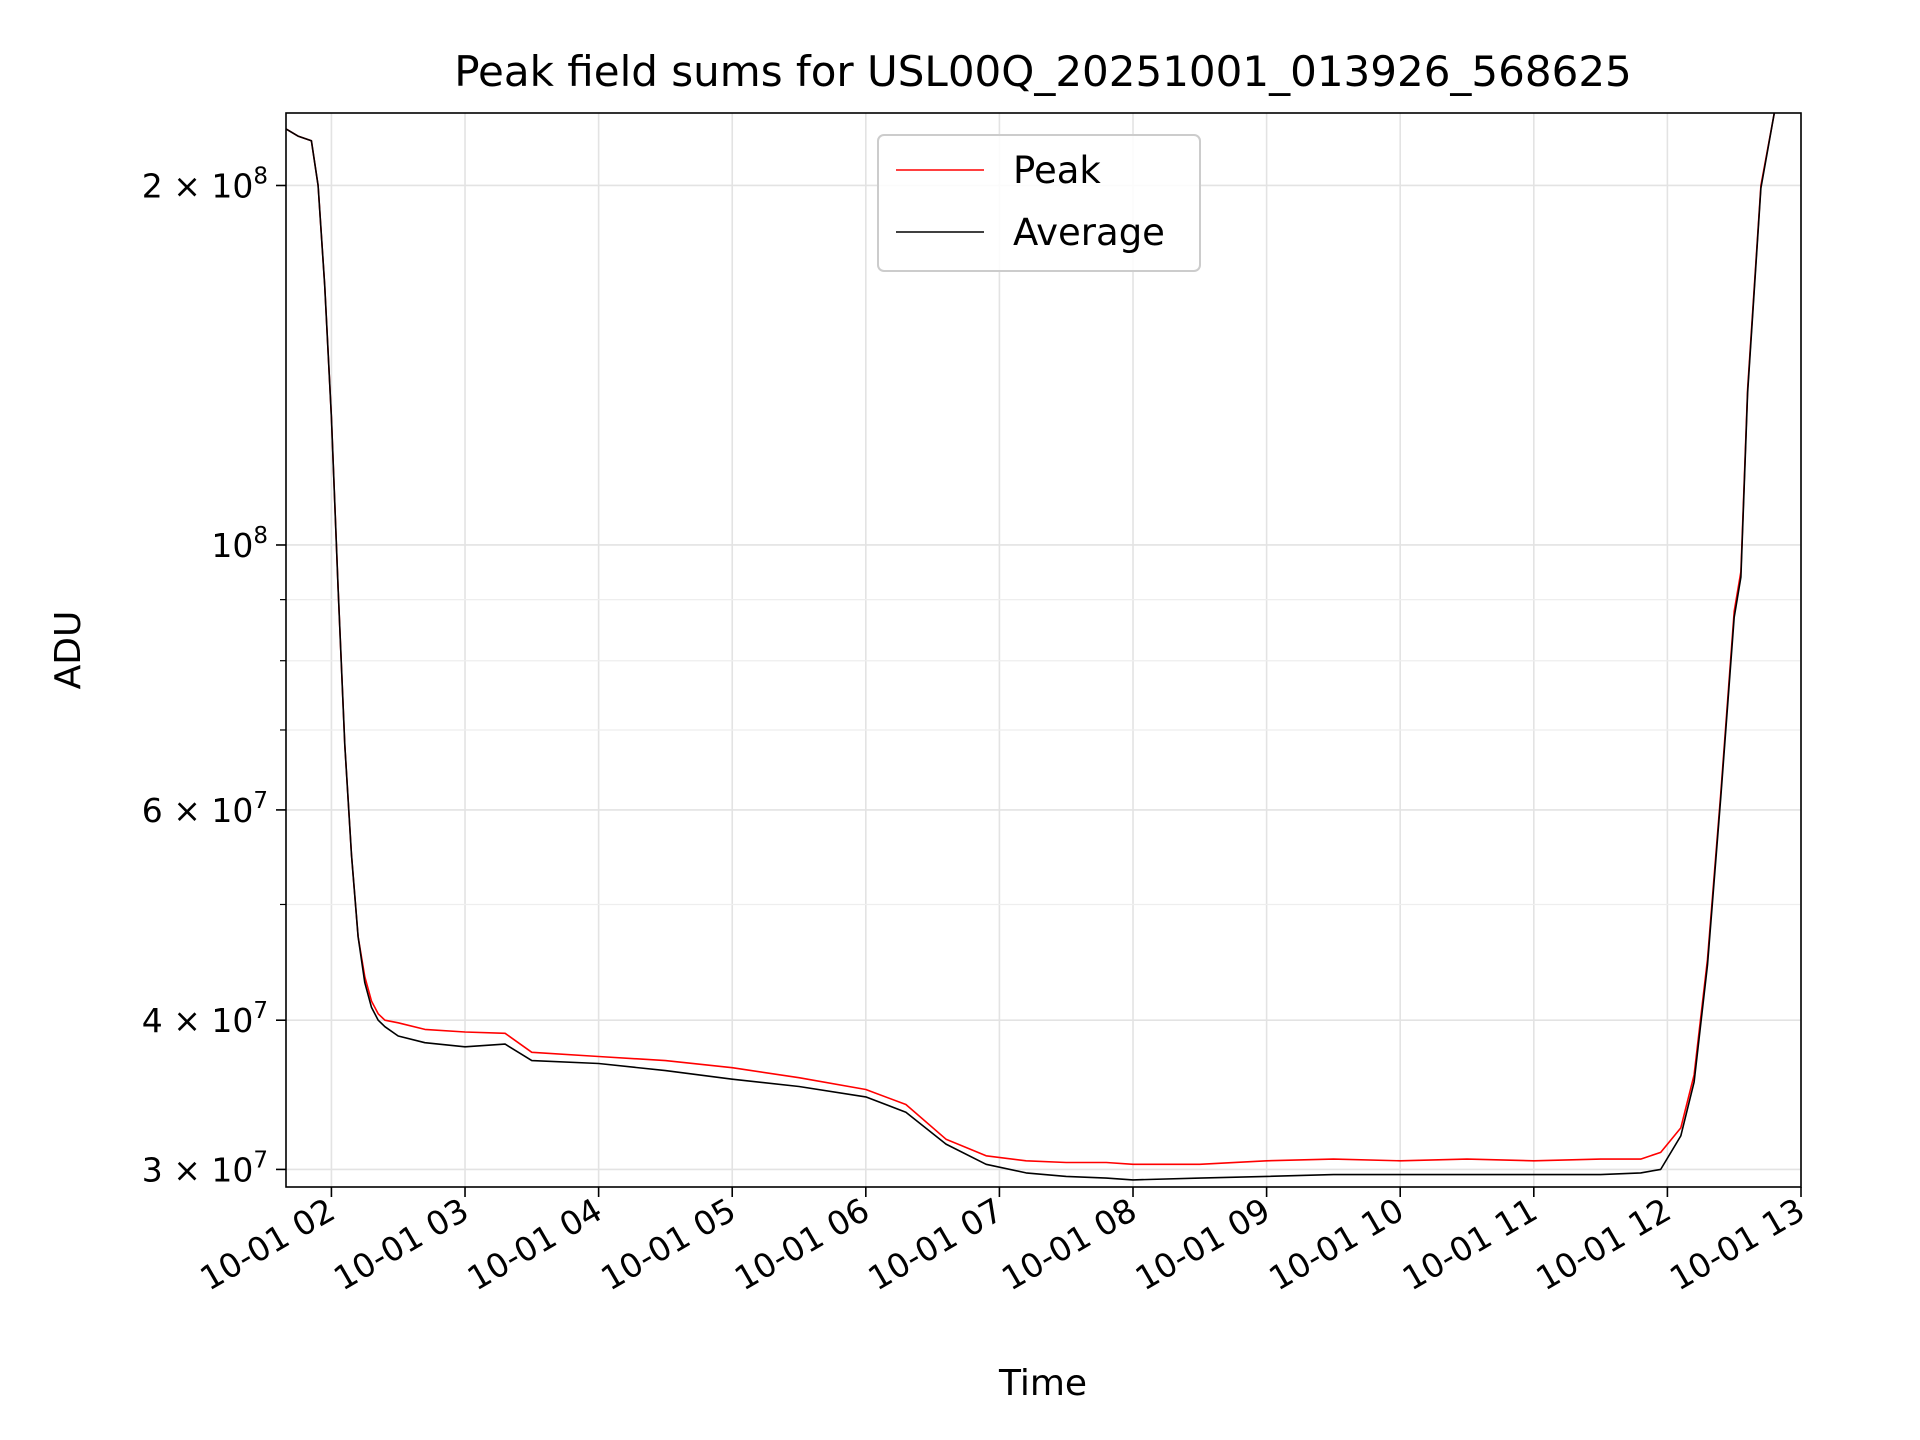  I want to click on y-axis-label: ADU, so click(68, 650).